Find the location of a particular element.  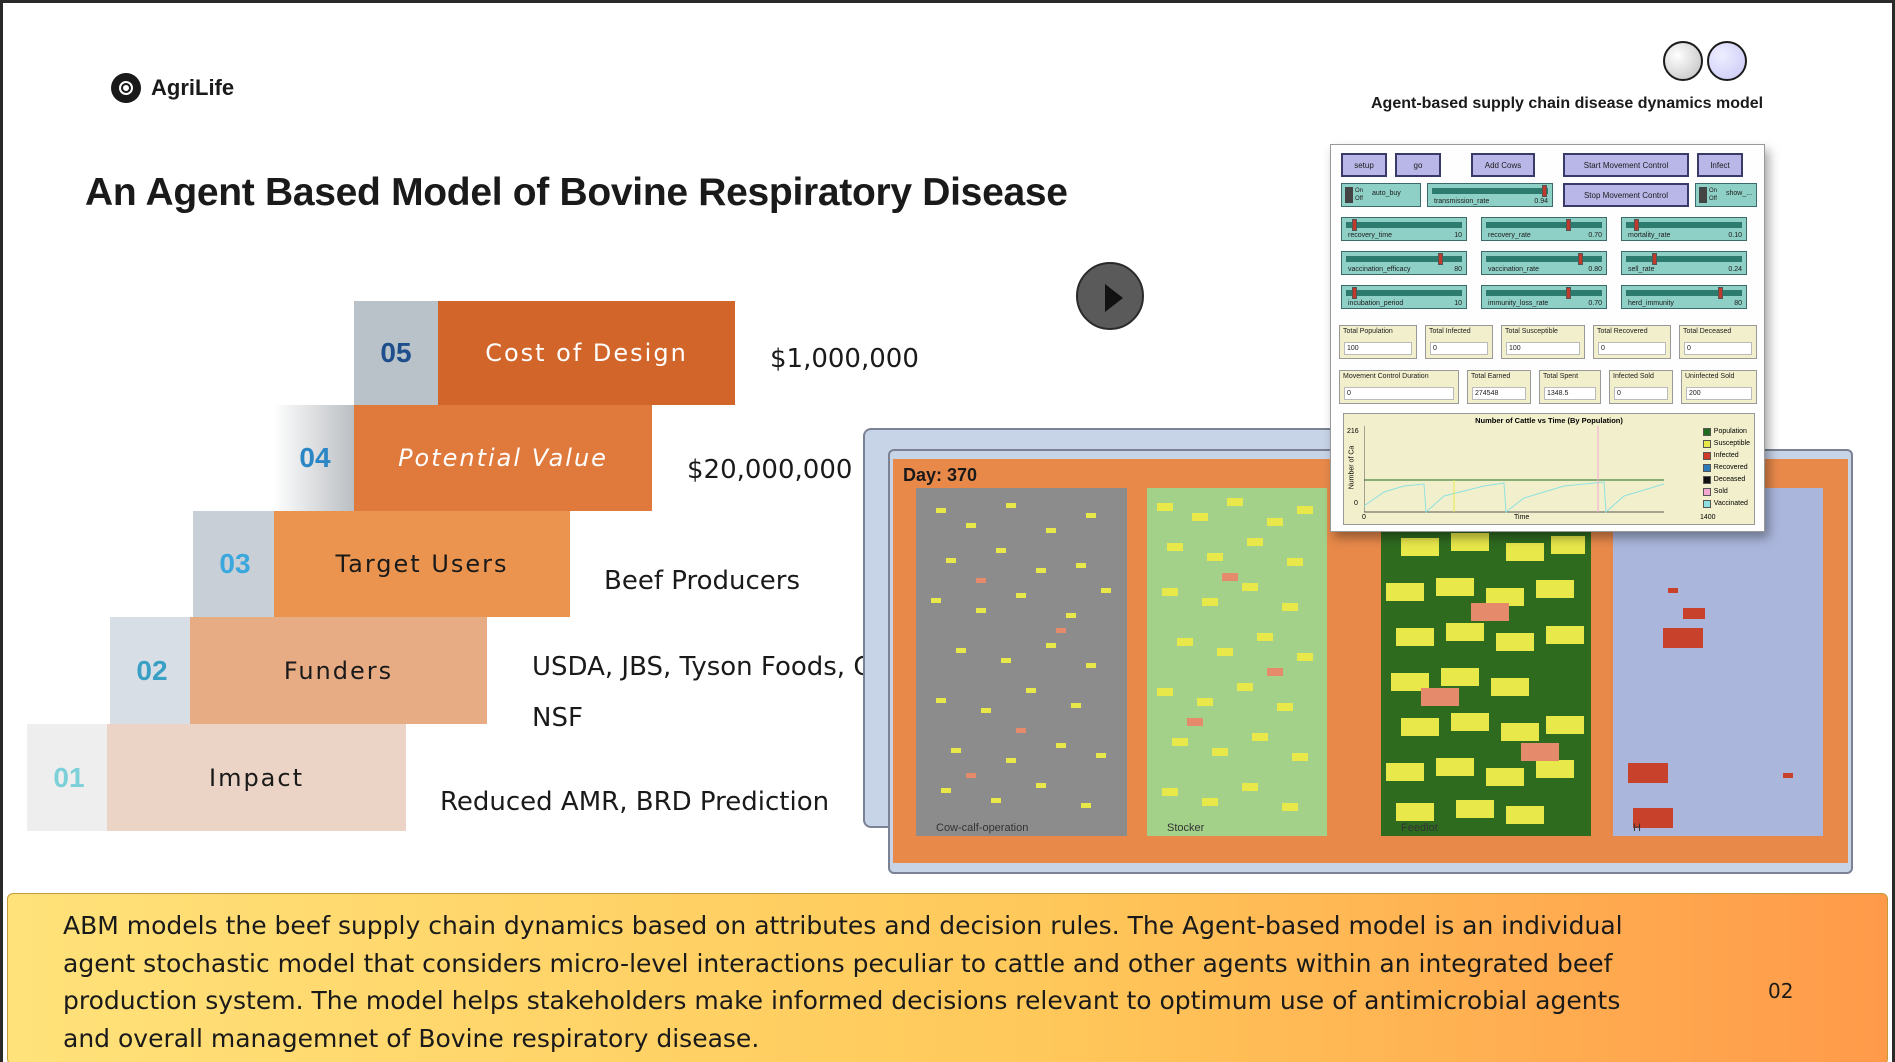

plot-title: Number of Cattle vs Time (By Population) is located at coordinates (1549, 420).